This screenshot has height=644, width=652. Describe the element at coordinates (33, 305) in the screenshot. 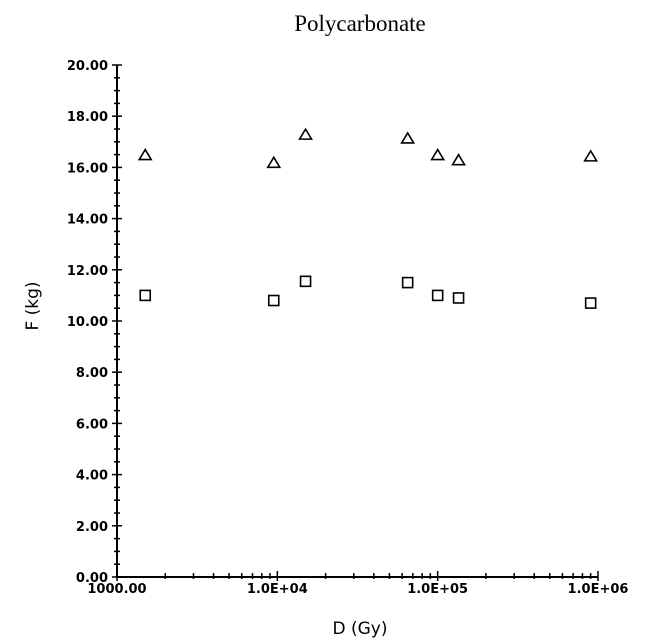

I see `y-axis-label: F (kg)` at that location.